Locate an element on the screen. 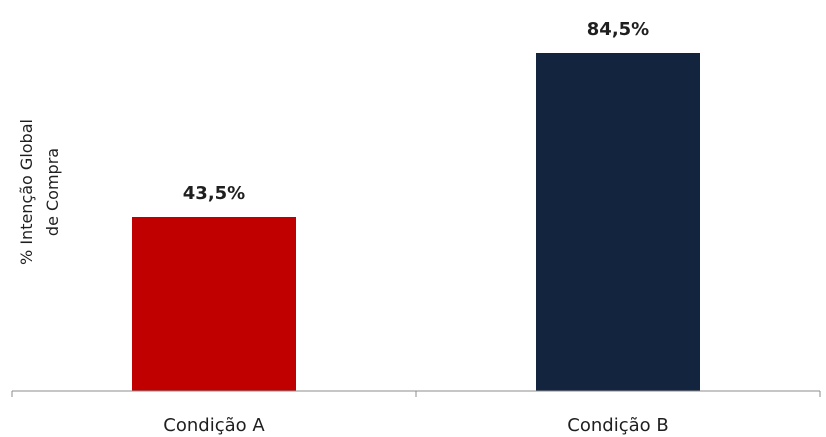  y-axis-title-line-2: de Compra is located at coordinates (52, 192).